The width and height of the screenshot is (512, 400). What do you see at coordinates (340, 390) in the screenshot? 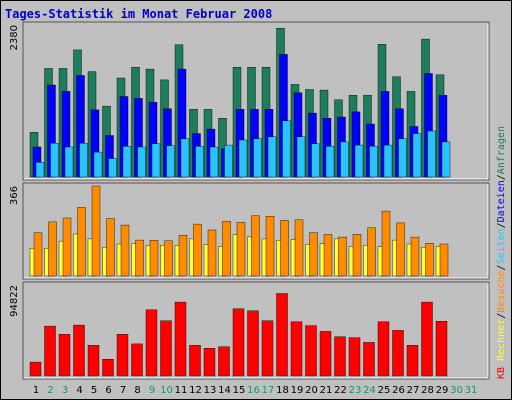
I see `day-label: 22` at bounding box center [340, 390].